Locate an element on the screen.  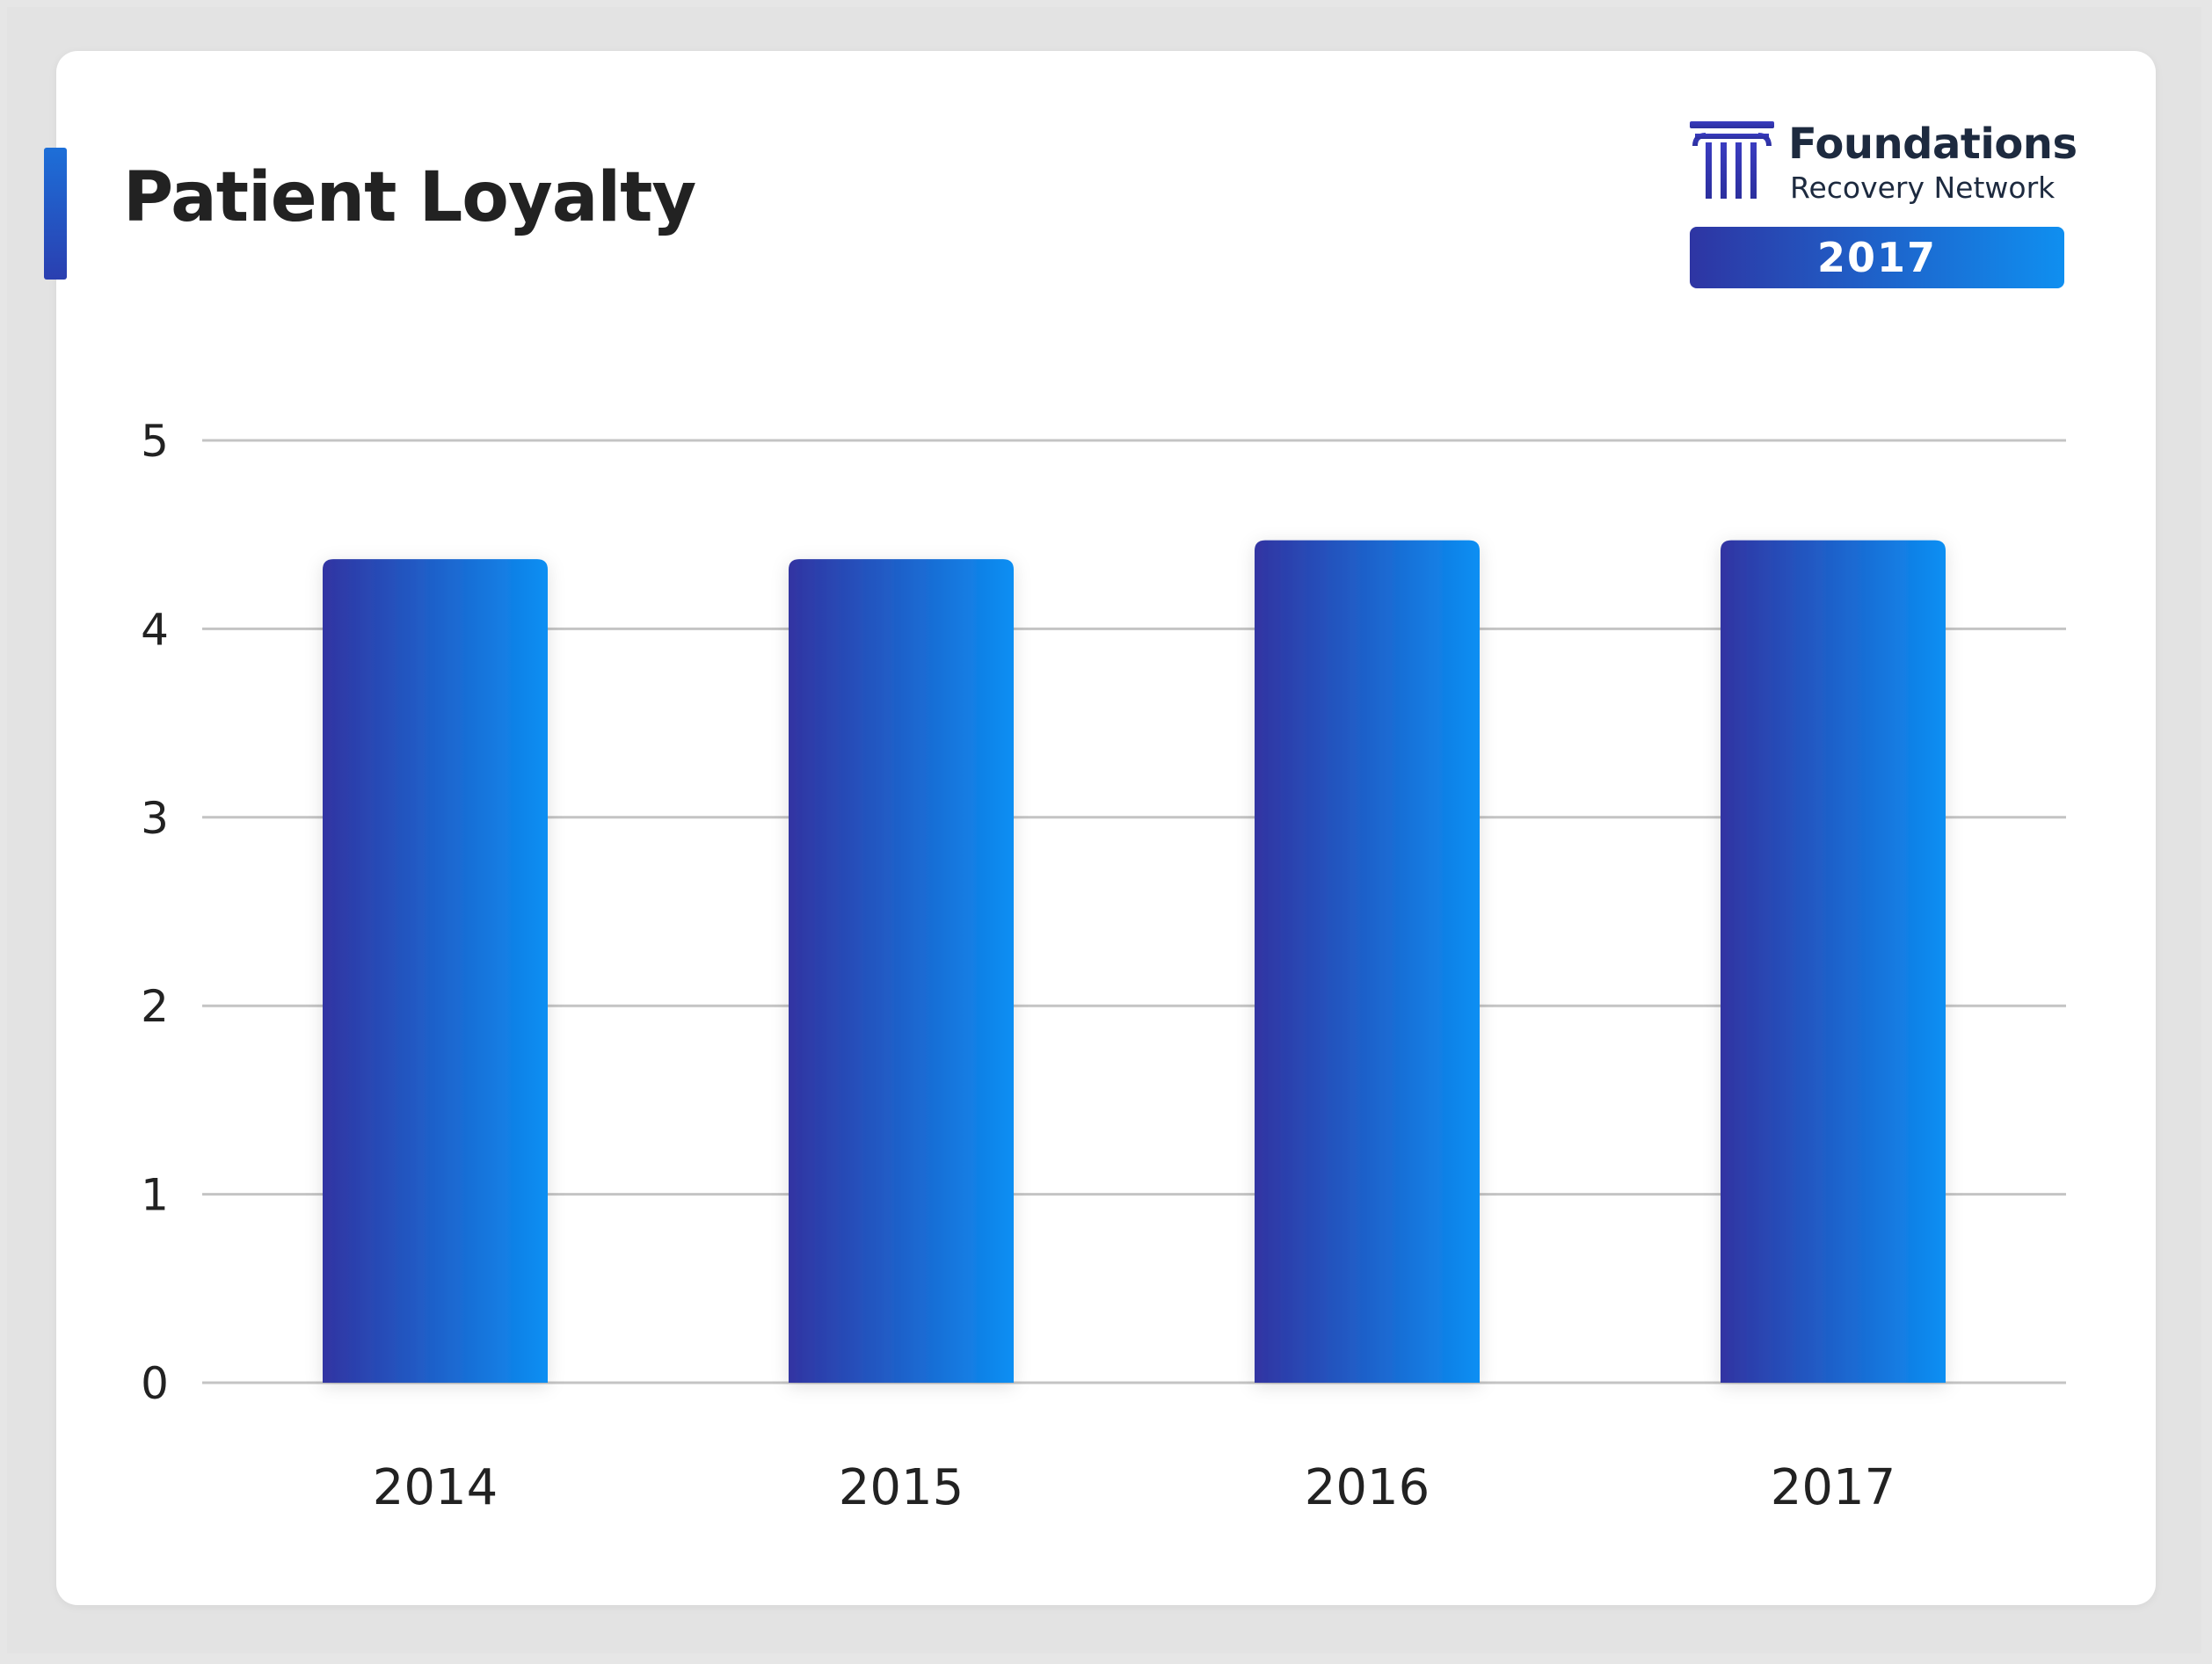
x-tick-label: 2016 is located at coordinates (1367, 1488).